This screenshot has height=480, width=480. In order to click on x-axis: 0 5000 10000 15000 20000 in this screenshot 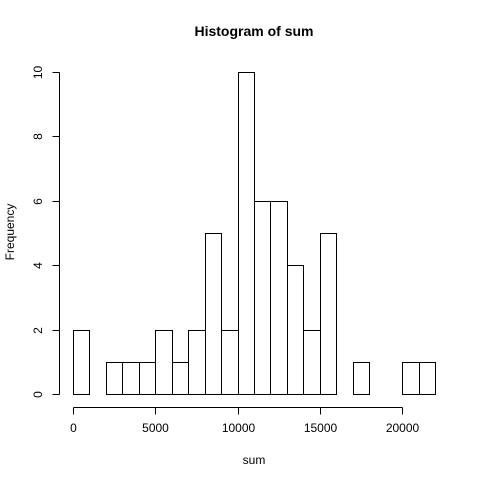, I will do `click(245, 421)`.